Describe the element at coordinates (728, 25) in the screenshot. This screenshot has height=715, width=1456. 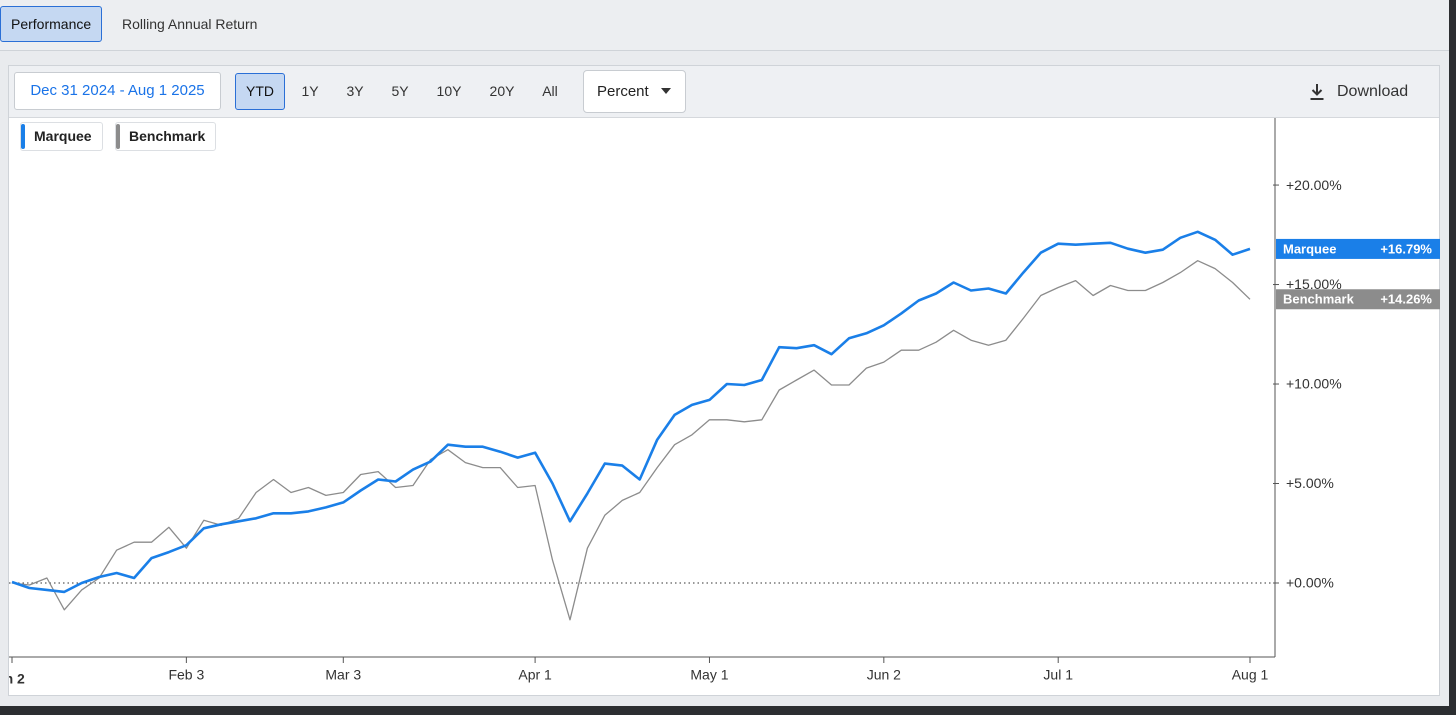
I see `tab-bar` at that location.